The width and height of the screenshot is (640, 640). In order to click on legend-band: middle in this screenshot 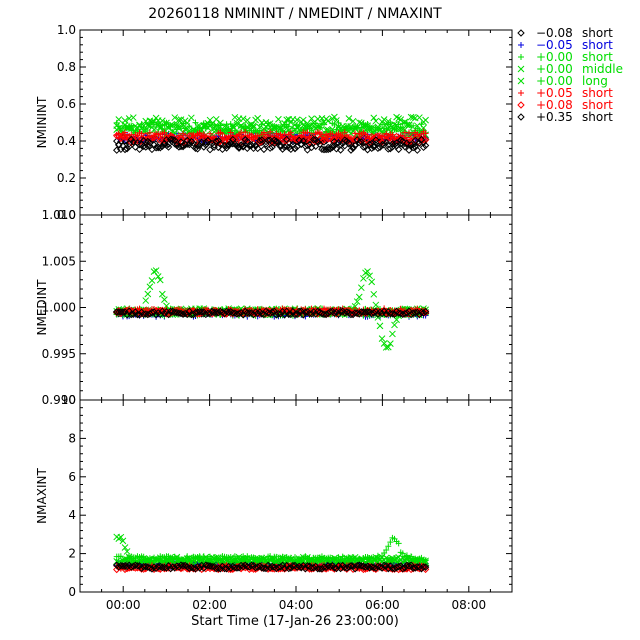, I will do `click(602, 69)`.